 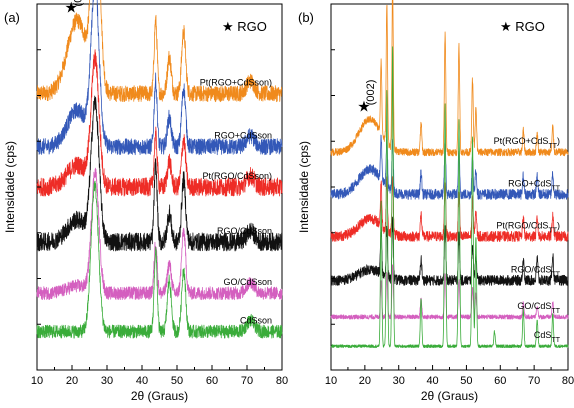 What do you see at coordinates (538, 308) in the screenshot?
I see `curve-label: GO/CdSTT` at bounding box center [538, 308].